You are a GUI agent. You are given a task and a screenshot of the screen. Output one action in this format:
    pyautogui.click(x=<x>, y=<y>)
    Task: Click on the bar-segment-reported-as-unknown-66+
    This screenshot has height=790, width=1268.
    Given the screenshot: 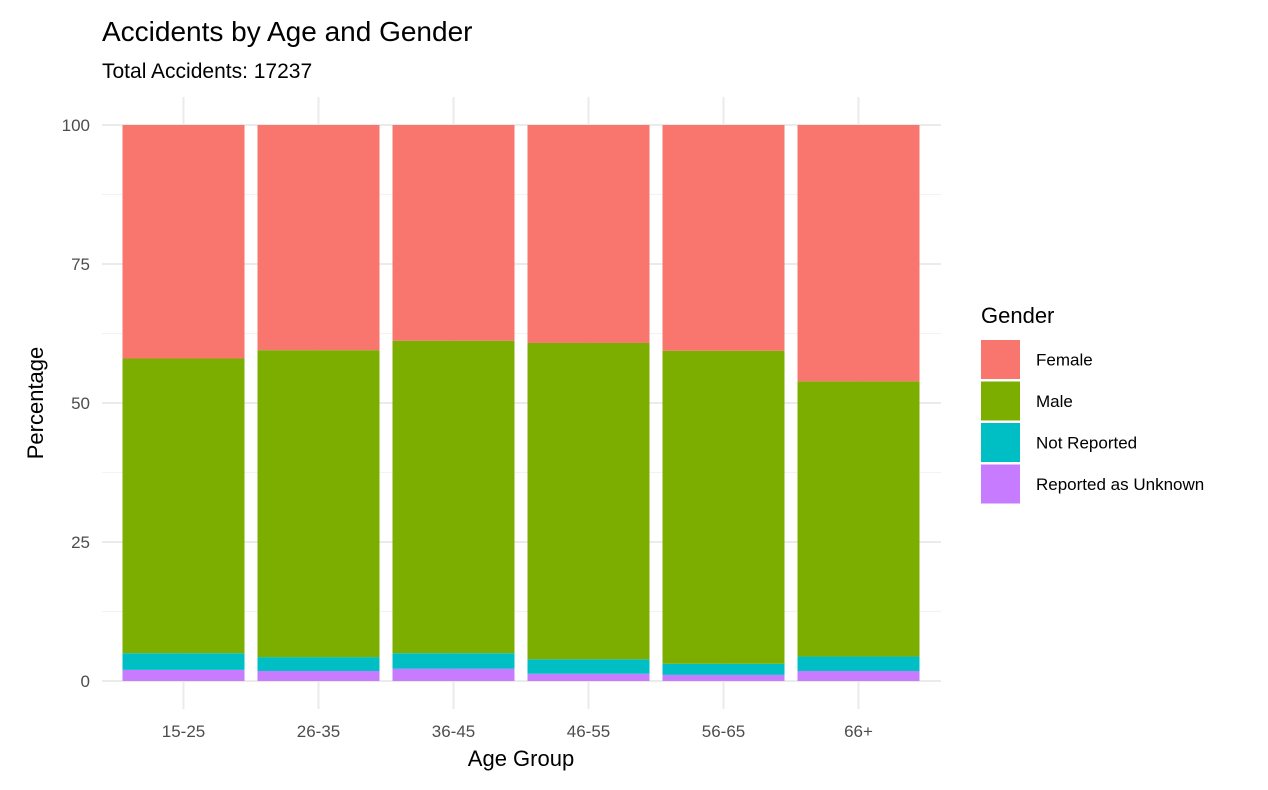 What is the action you would take?
    pyautogui.click(x=858, y=675)
    